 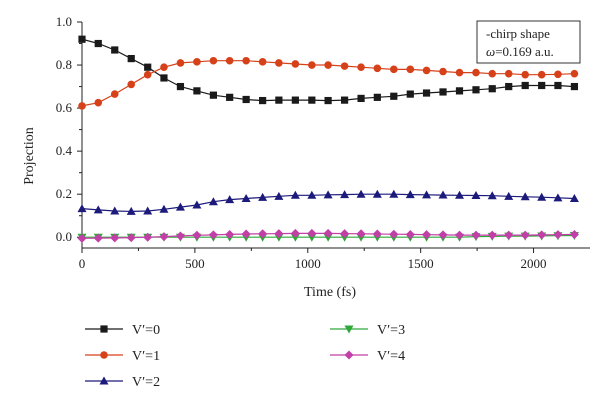 What do you see at coordinates (122, 356) in the screenshot?
I see `legend-item-1: V′=1` at bounding box center [122, 356].